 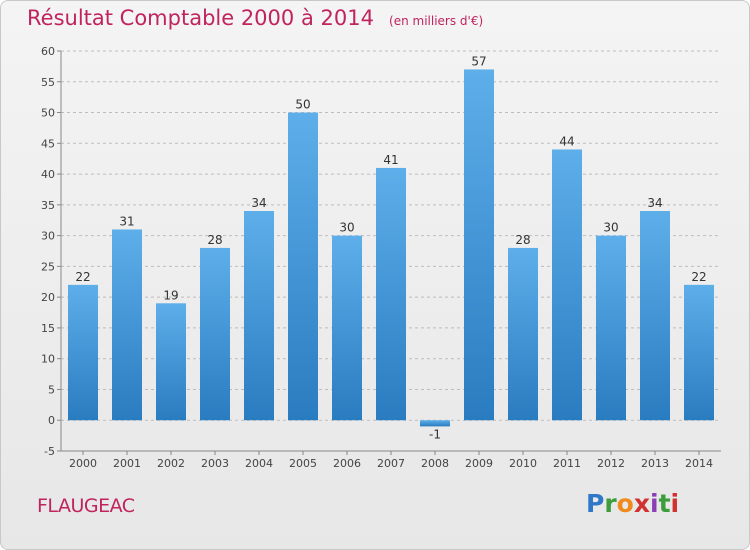 I want to click on bar-value-label: -1, so click(x=435, y=434).